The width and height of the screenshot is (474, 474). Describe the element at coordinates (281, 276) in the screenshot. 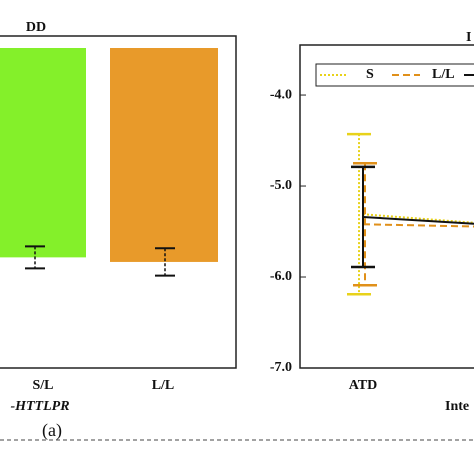

I see `y-tick-label: -6.0` at that location.